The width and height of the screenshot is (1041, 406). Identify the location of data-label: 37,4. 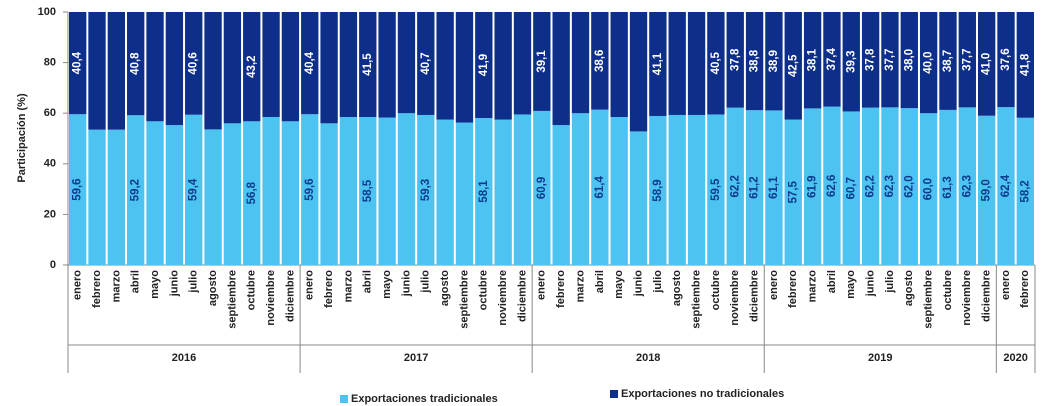
(832, 59).